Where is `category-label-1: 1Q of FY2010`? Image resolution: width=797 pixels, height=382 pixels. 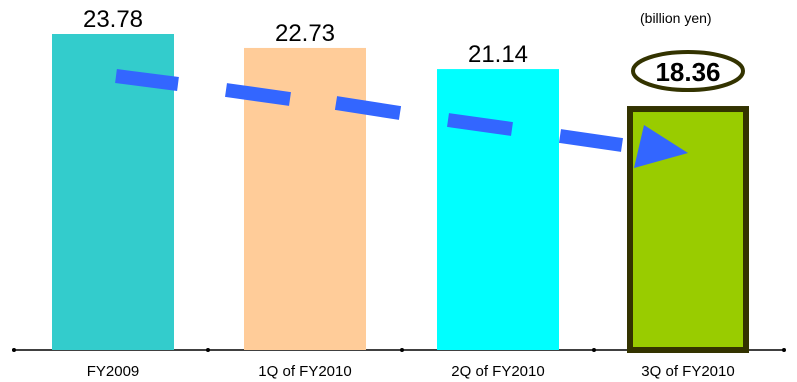
category-label-1: 1Q of FY2010 is located at coordinates (304, 371).